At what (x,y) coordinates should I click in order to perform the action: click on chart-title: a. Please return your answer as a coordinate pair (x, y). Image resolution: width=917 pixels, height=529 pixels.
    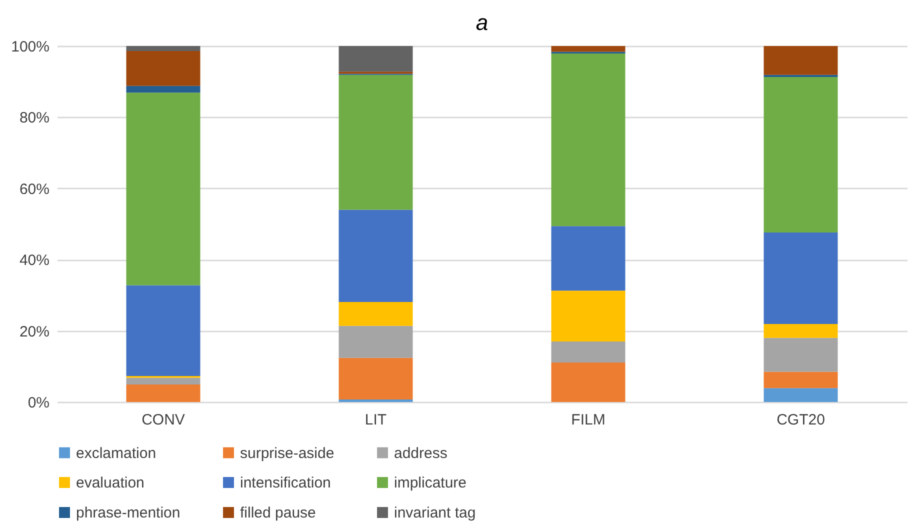
    Looking at the image, I should click on (482, 22).